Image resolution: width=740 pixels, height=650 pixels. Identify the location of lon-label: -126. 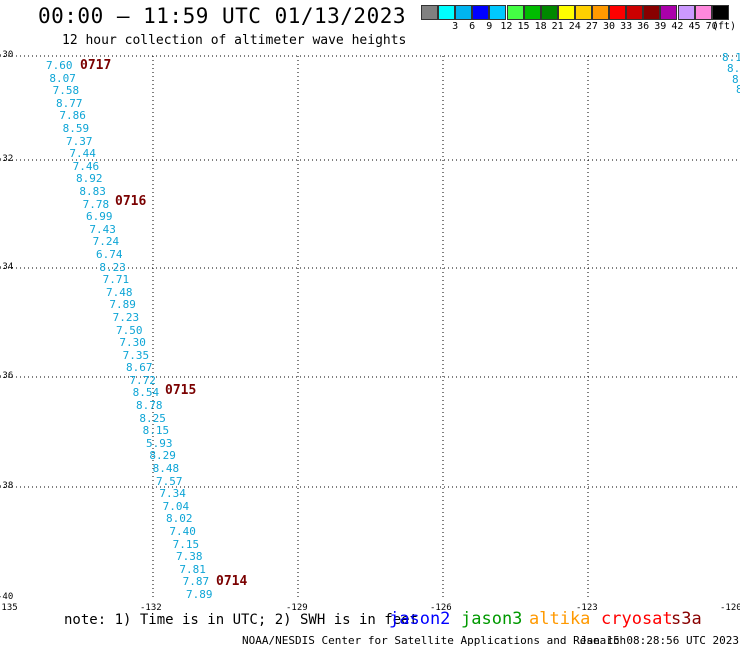
(441, 608).